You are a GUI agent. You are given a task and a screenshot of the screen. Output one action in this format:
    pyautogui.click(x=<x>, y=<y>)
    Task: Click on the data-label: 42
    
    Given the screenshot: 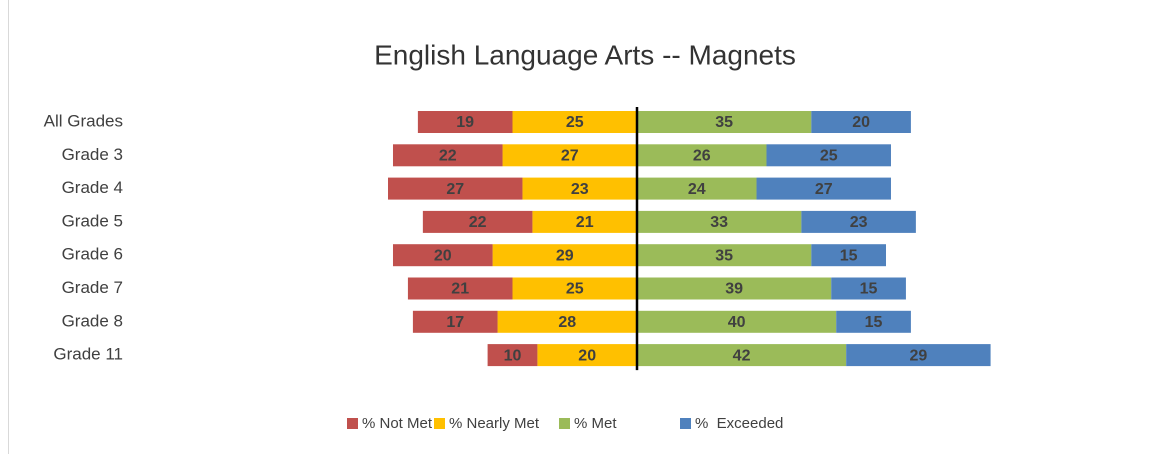 What is the action you would take?
    pyautogui.click(x=742, y=355)
    